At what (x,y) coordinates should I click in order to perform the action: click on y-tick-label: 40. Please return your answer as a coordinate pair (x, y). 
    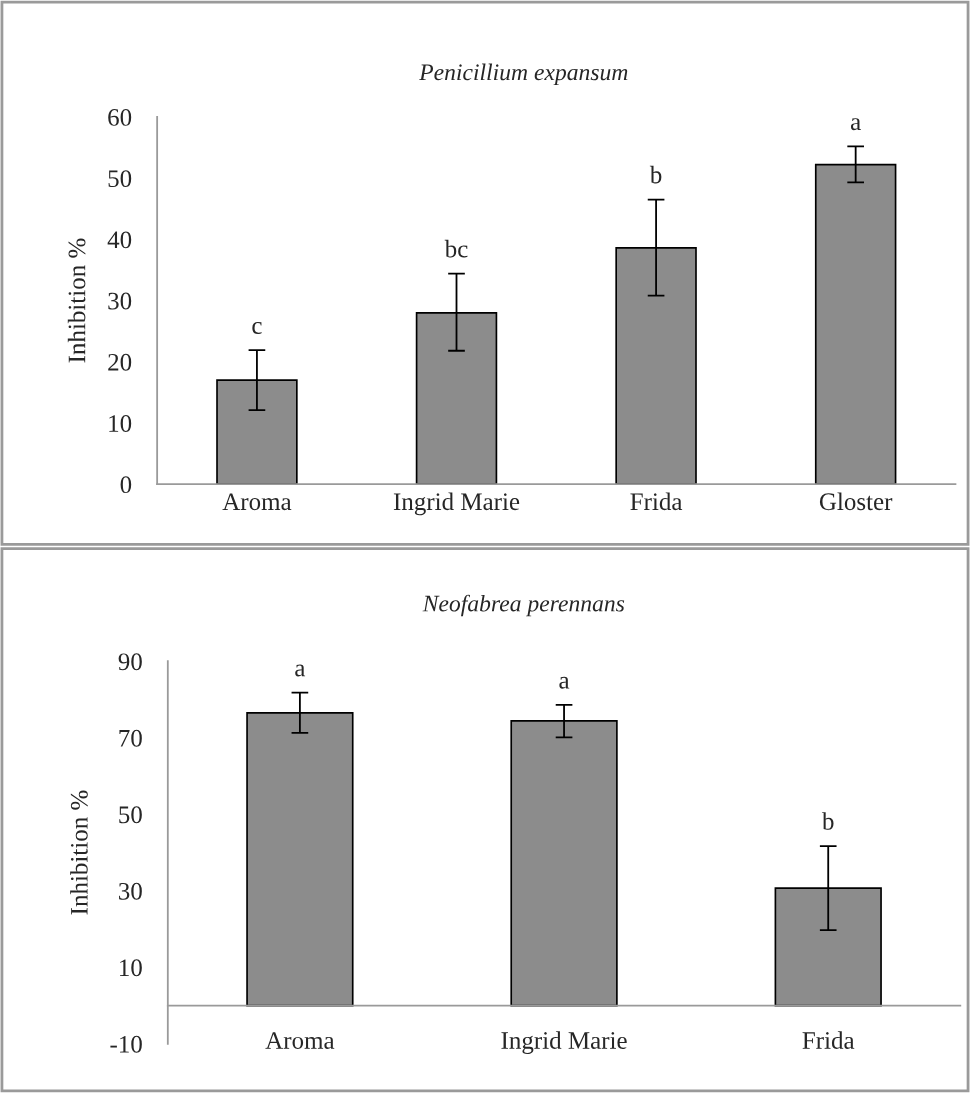
    Looking at the image, I should click on (119, 240).